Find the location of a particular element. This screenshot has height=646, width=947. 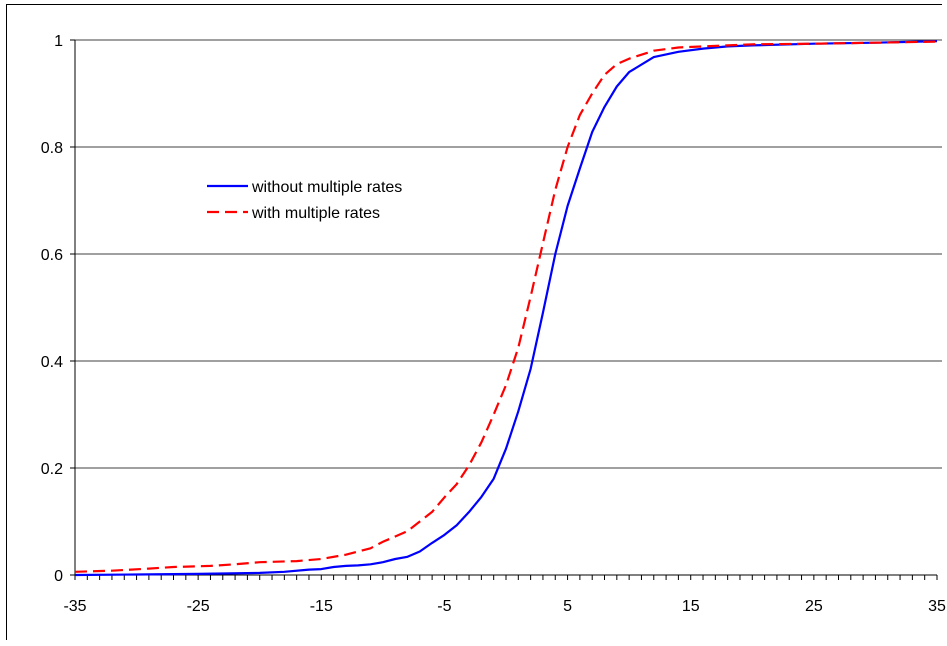

x-tick-label: 5 is located at coordinates (567, 606).